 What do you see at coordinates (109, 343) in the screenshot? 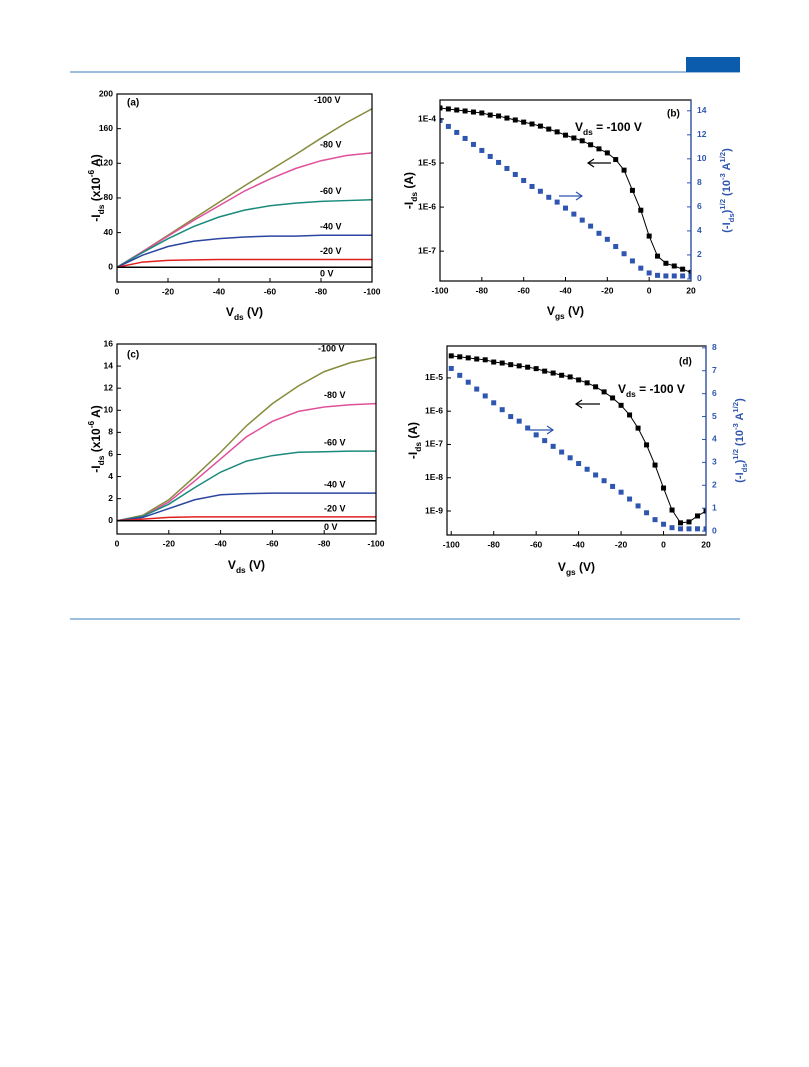
I see `y-tick-label: 16` at bounding box center [109, 343].